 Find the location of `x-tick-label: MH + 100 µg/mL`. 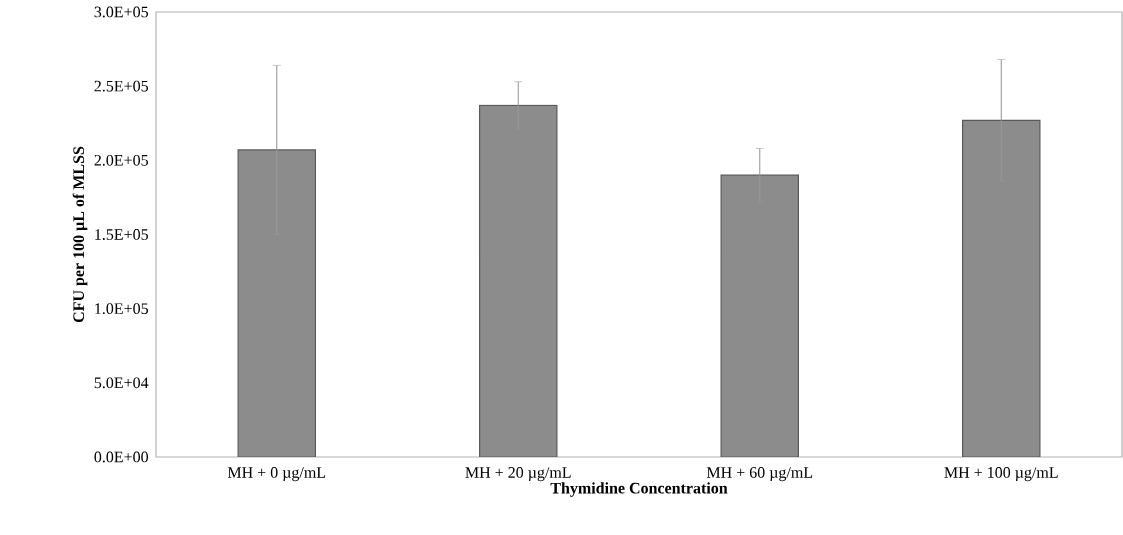

x-tick-label: MH + 100 µg/mL is located at coordinates (1001, 474).